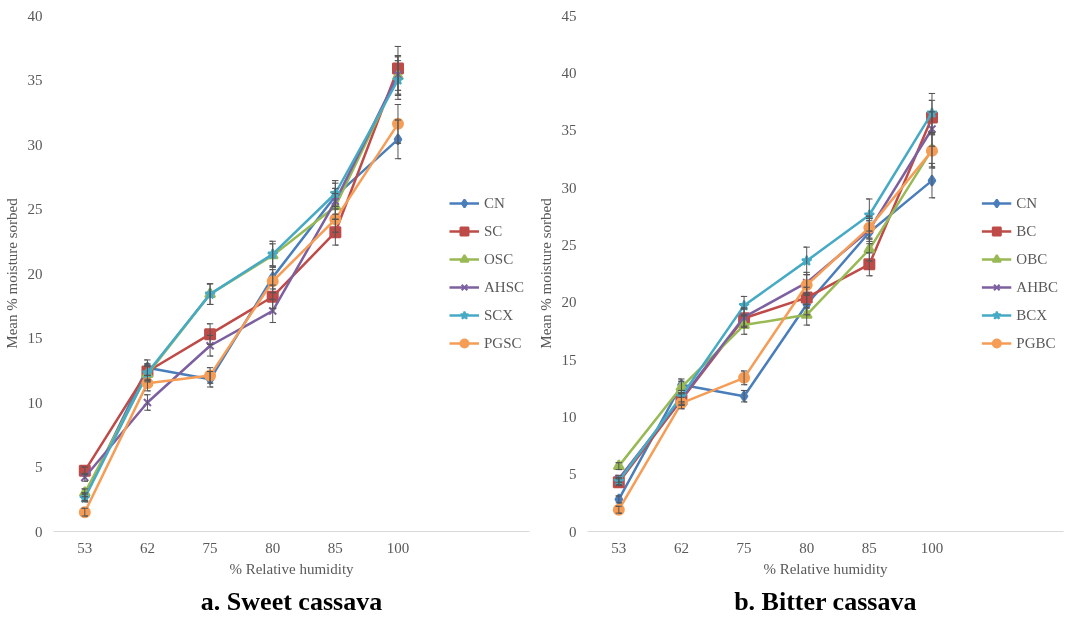 The image size is (1072, 628). What do you see at coordinates (291, 601) in the screenshot?
I see `text: a. Sweet cassava` at bounding box center [291, 601].